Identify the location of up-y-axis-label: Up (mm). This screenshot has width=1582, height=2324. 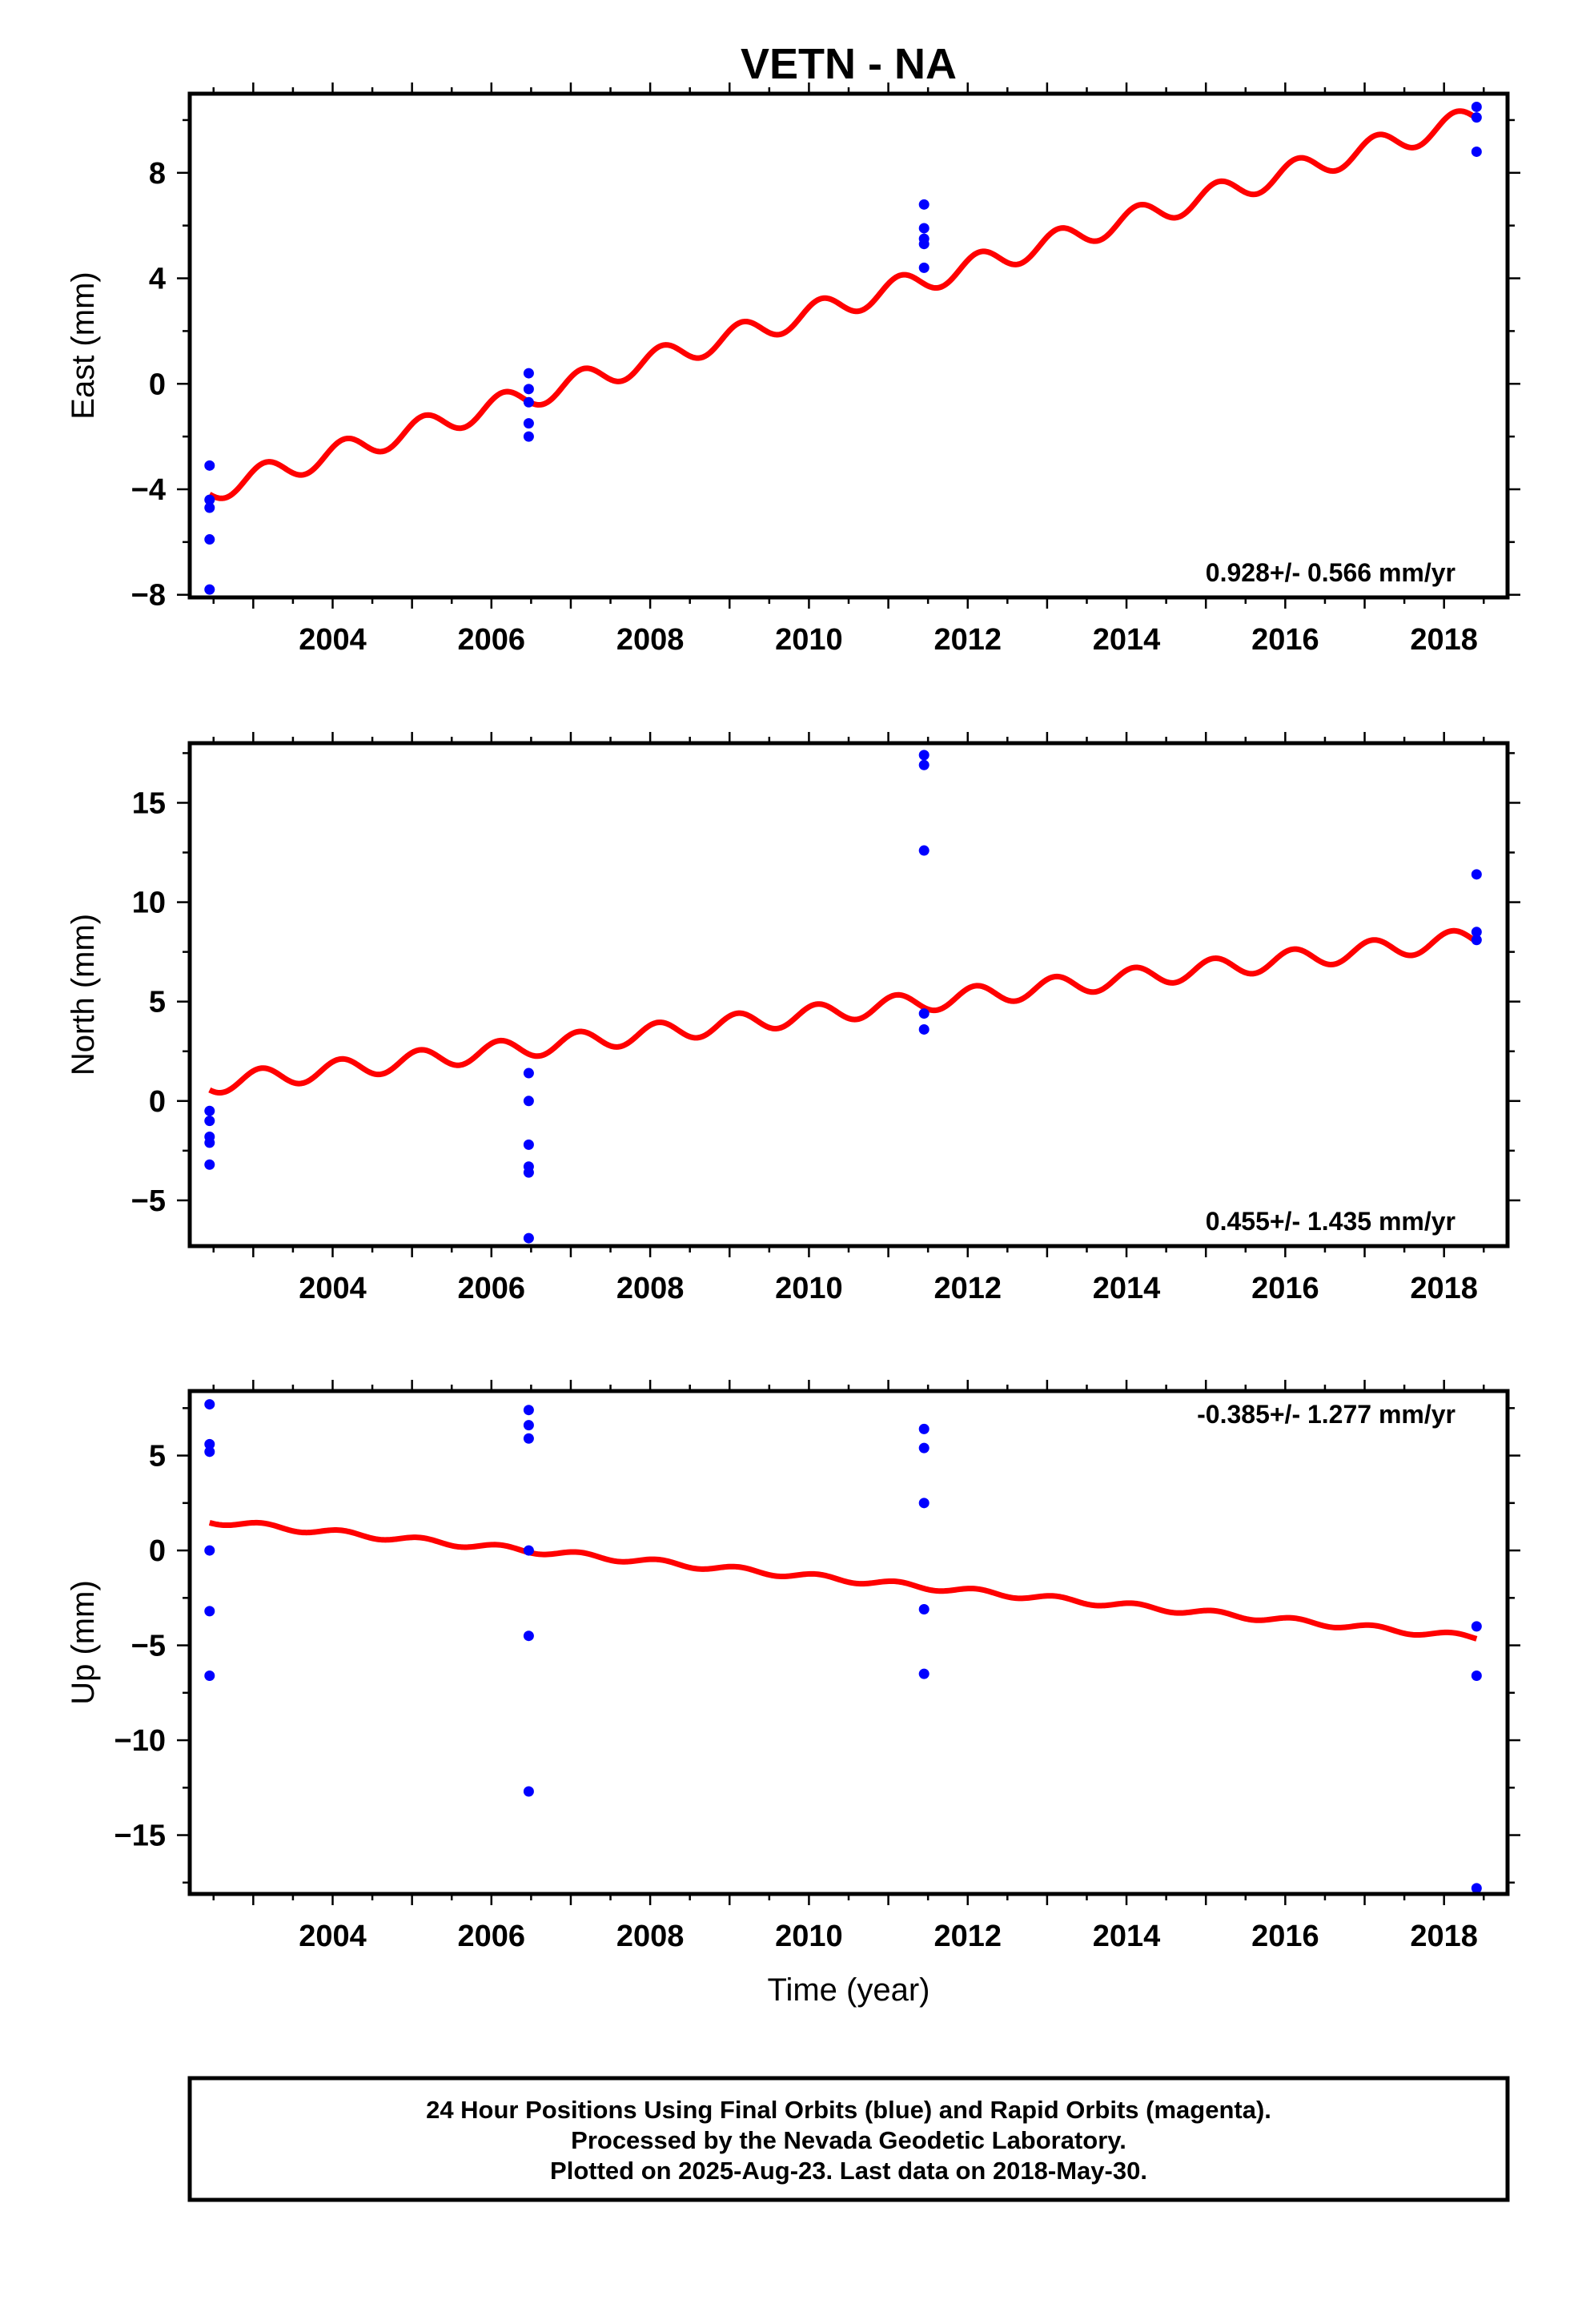
(84, 1642).